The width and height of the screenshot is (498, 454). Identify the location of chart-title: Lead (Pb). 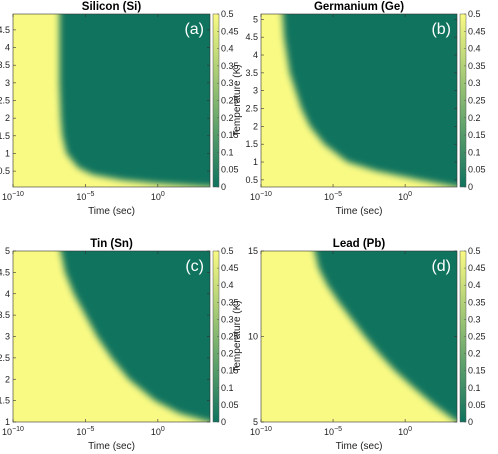
(359, 244).